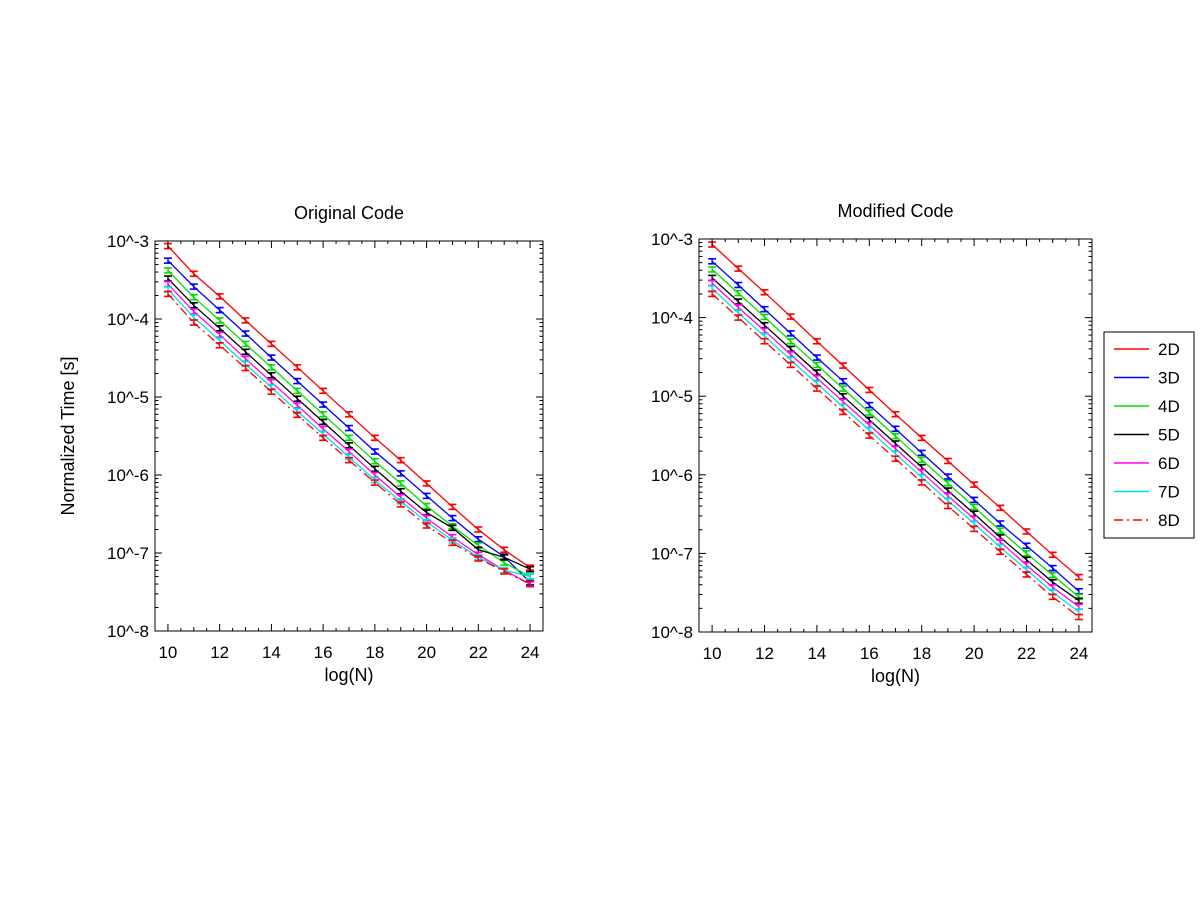 This screenshot has height=902, width=1200. What do you see at coordinates (1169, 406) in the screenshot?
I see `legend-label: 4D` at bounding box center [1169, 406].